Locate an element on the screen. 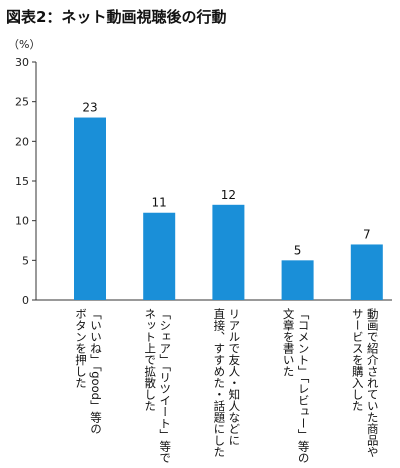  y-tick-label: 20 is located at coordinates (22, 141).